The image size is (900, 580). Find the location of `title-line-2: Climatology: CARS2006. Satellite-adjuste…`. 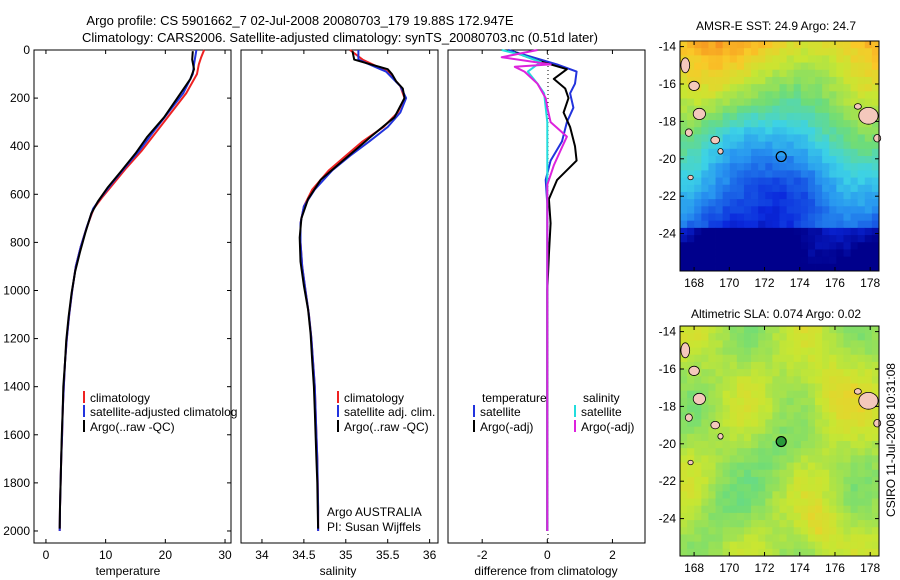

title-line-2: Climatology: CARS2006. Satellite-adjuste… is located at coordinates (340, 37).